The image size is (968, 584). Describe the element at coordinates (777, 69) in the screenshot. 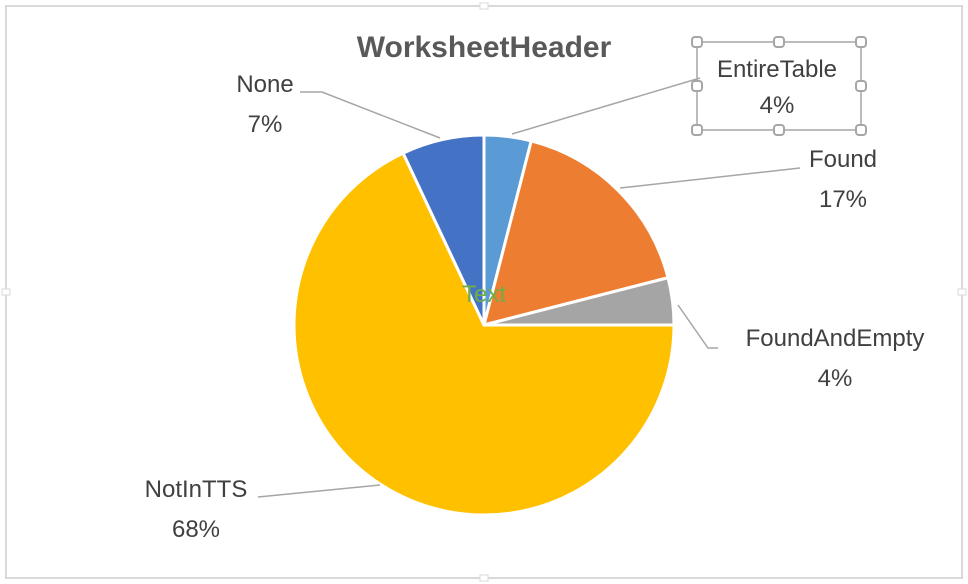

I see `data-label-category-entiretable: EntireTable` at that location.